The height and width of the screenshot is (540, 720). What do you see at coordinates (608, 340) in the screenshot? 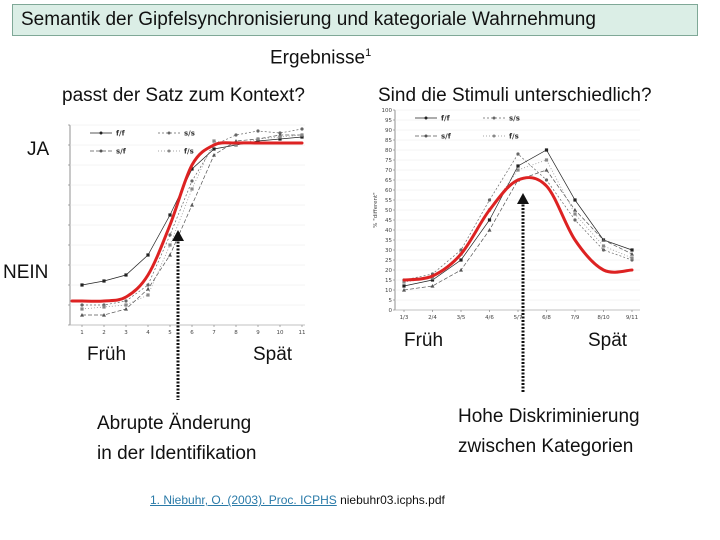
I see `label-spaet-right: Spät` at bounding box center [608, 340].